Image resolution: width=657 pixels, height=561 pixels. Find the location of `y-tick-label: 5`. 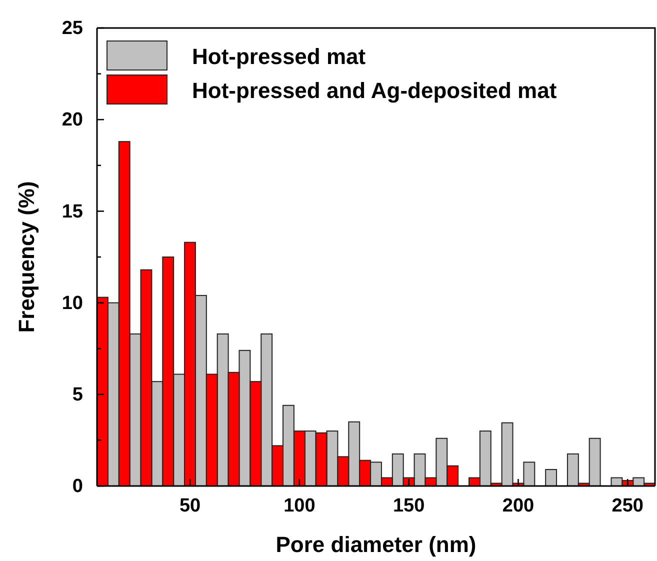

y-tick-label: 5 is located at coordinates (78, 395).